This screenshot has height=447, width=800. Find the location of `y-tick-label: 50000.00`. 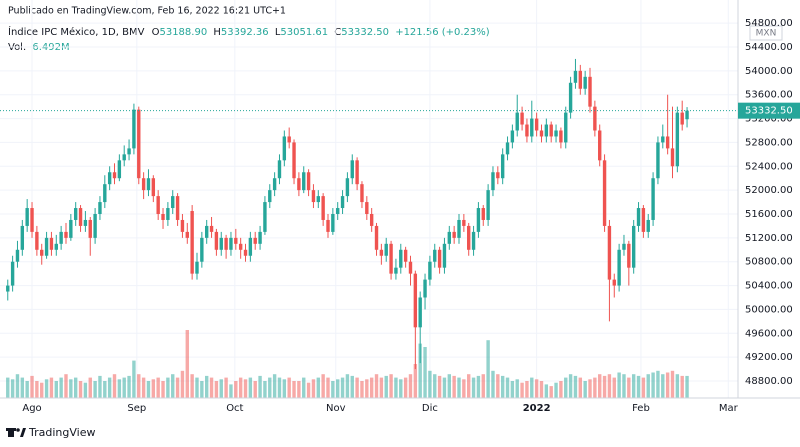

y-tick-label: 50000.00 is located at coordinates (769, 309).